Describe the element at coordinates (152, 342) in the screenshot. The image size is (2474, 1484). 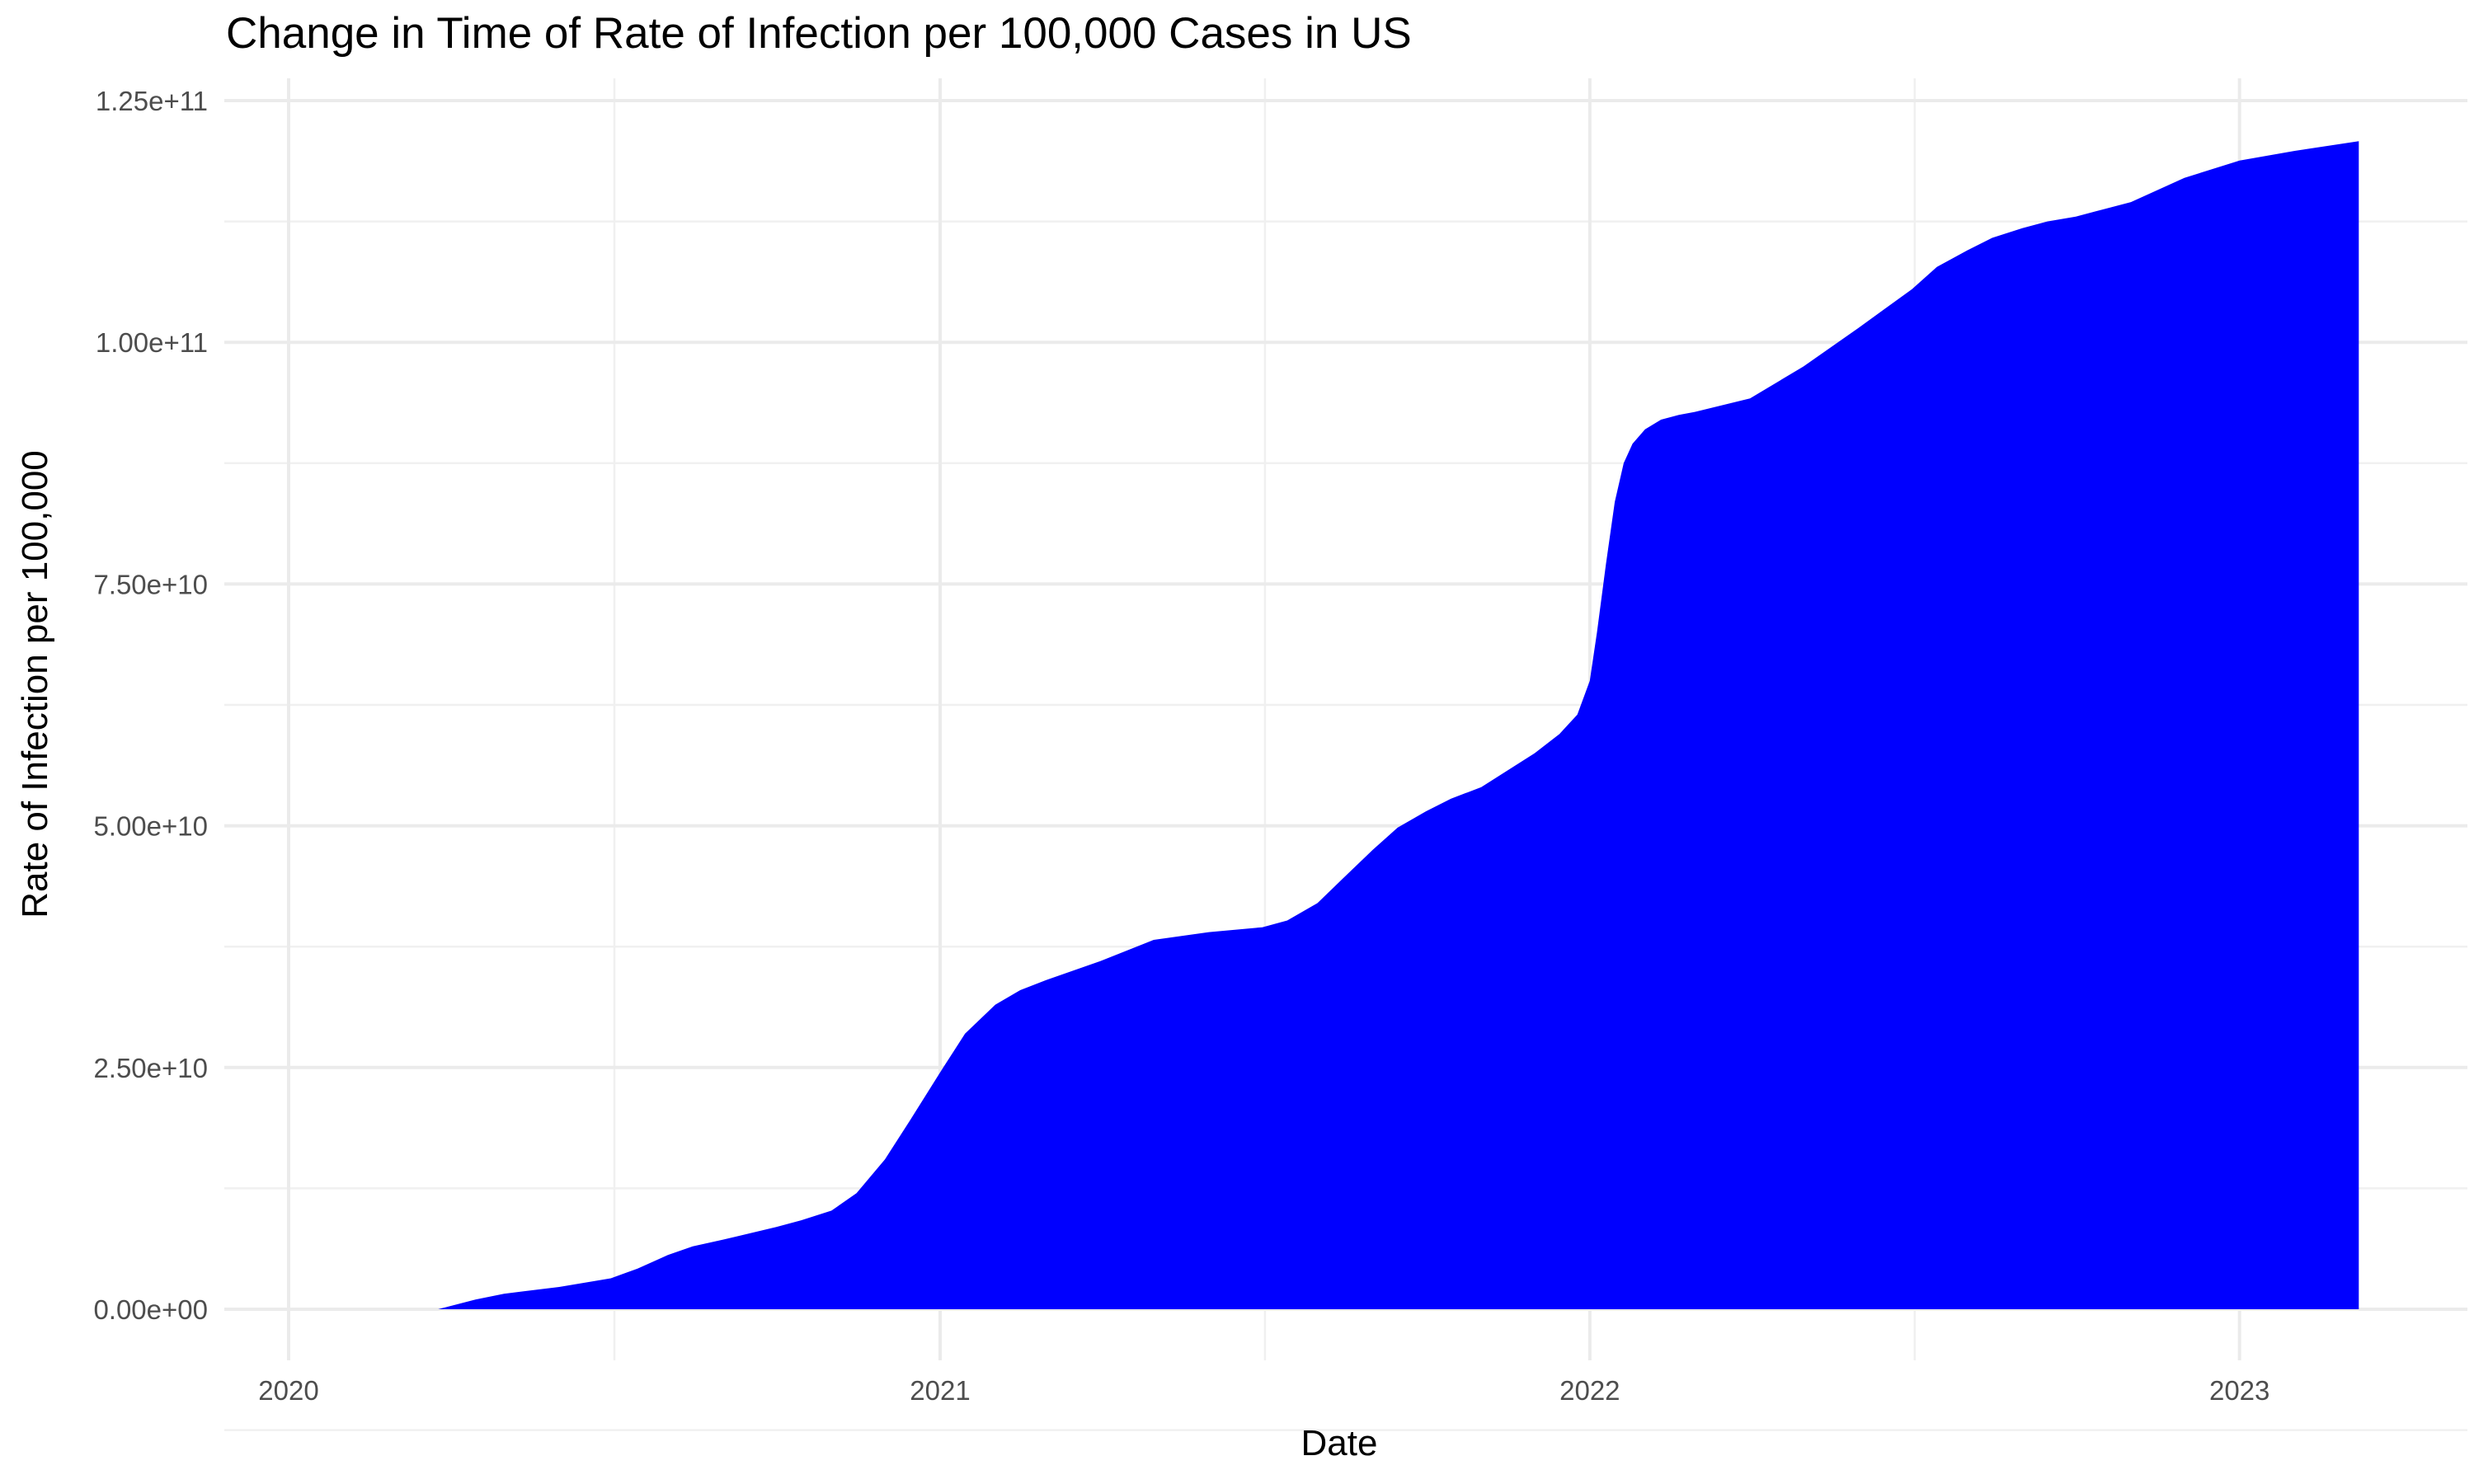
I see `y-tick-label: 1.00e+11` at that location.